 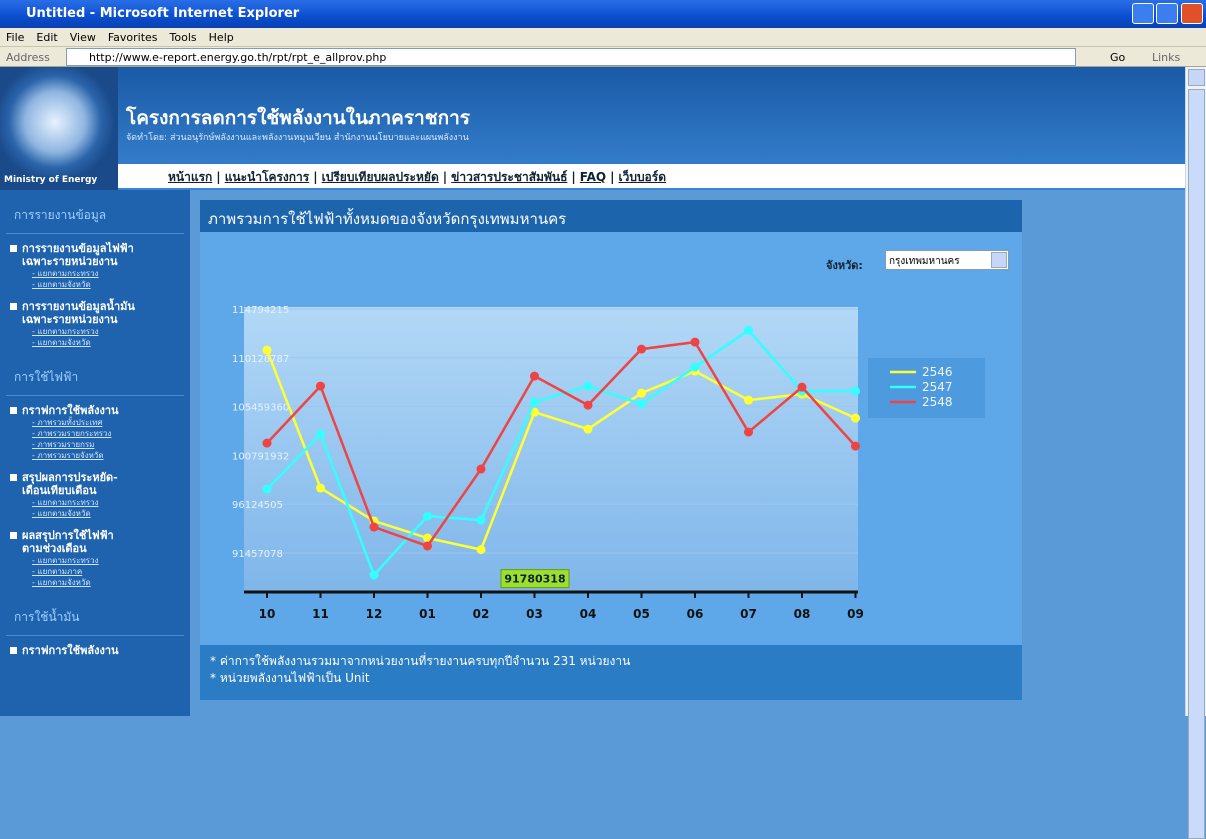 What do you see at coordinates (257, 505) in the screenshot?
I see `y-tick-label: 96124505` at bounding box center [257, 505].